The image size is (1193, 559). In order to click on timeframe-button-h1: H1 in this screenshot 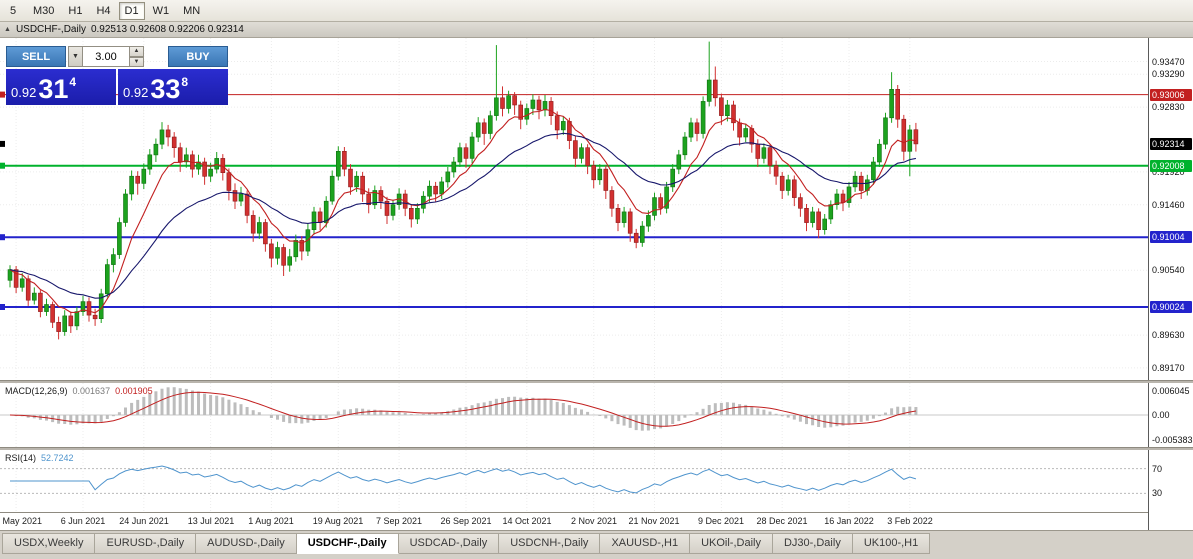, I will do `click(75, 11)`.